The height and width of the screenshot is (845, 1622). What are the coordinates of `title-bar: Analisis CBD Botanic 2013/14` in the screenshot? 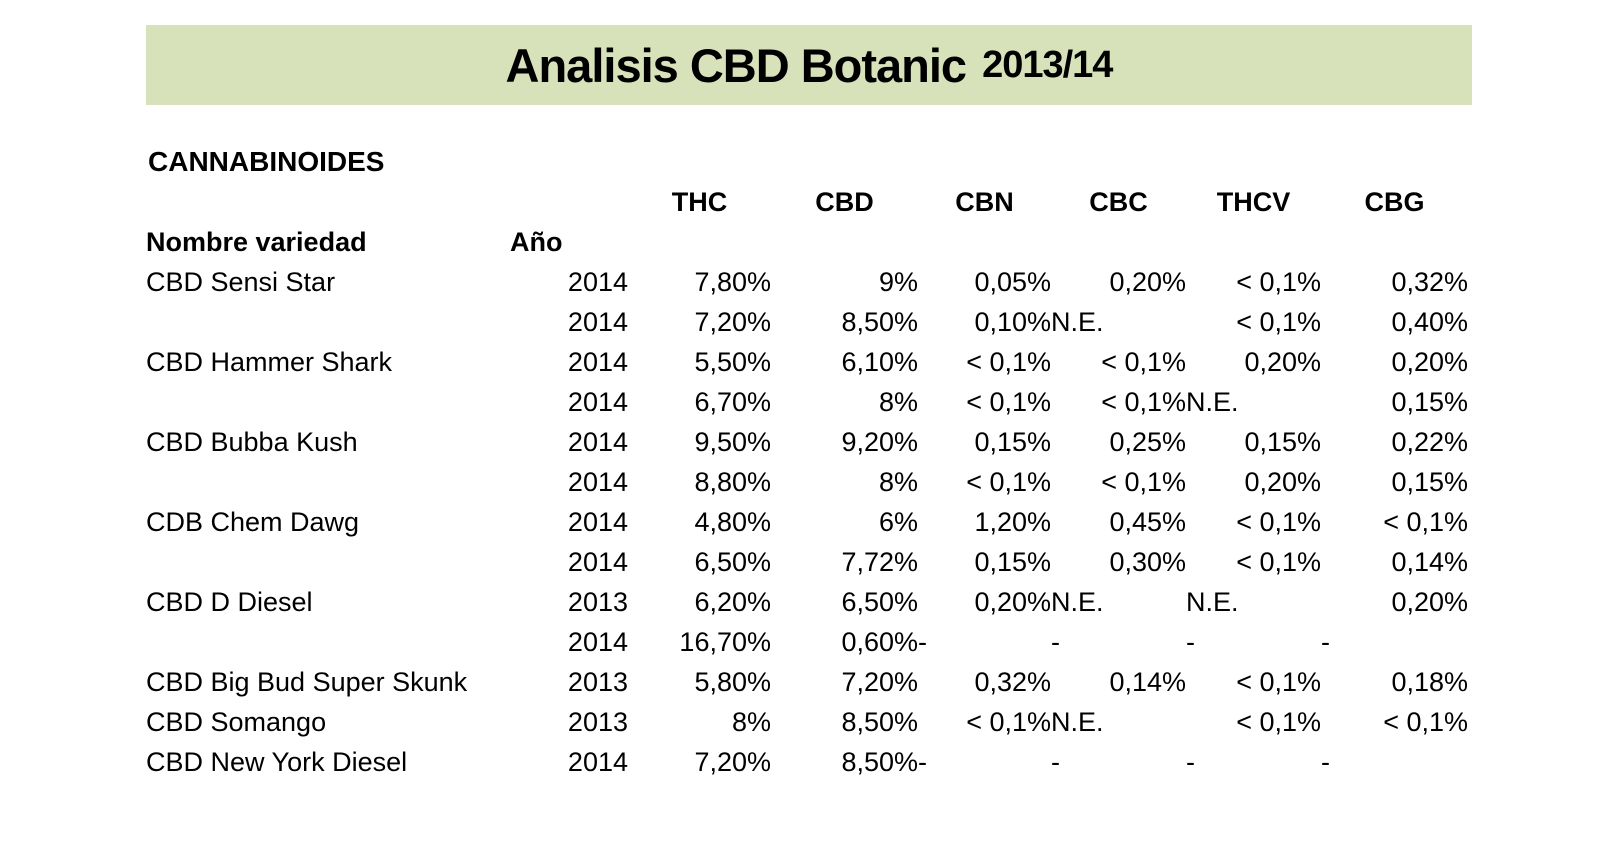 It's located at (809, 65).